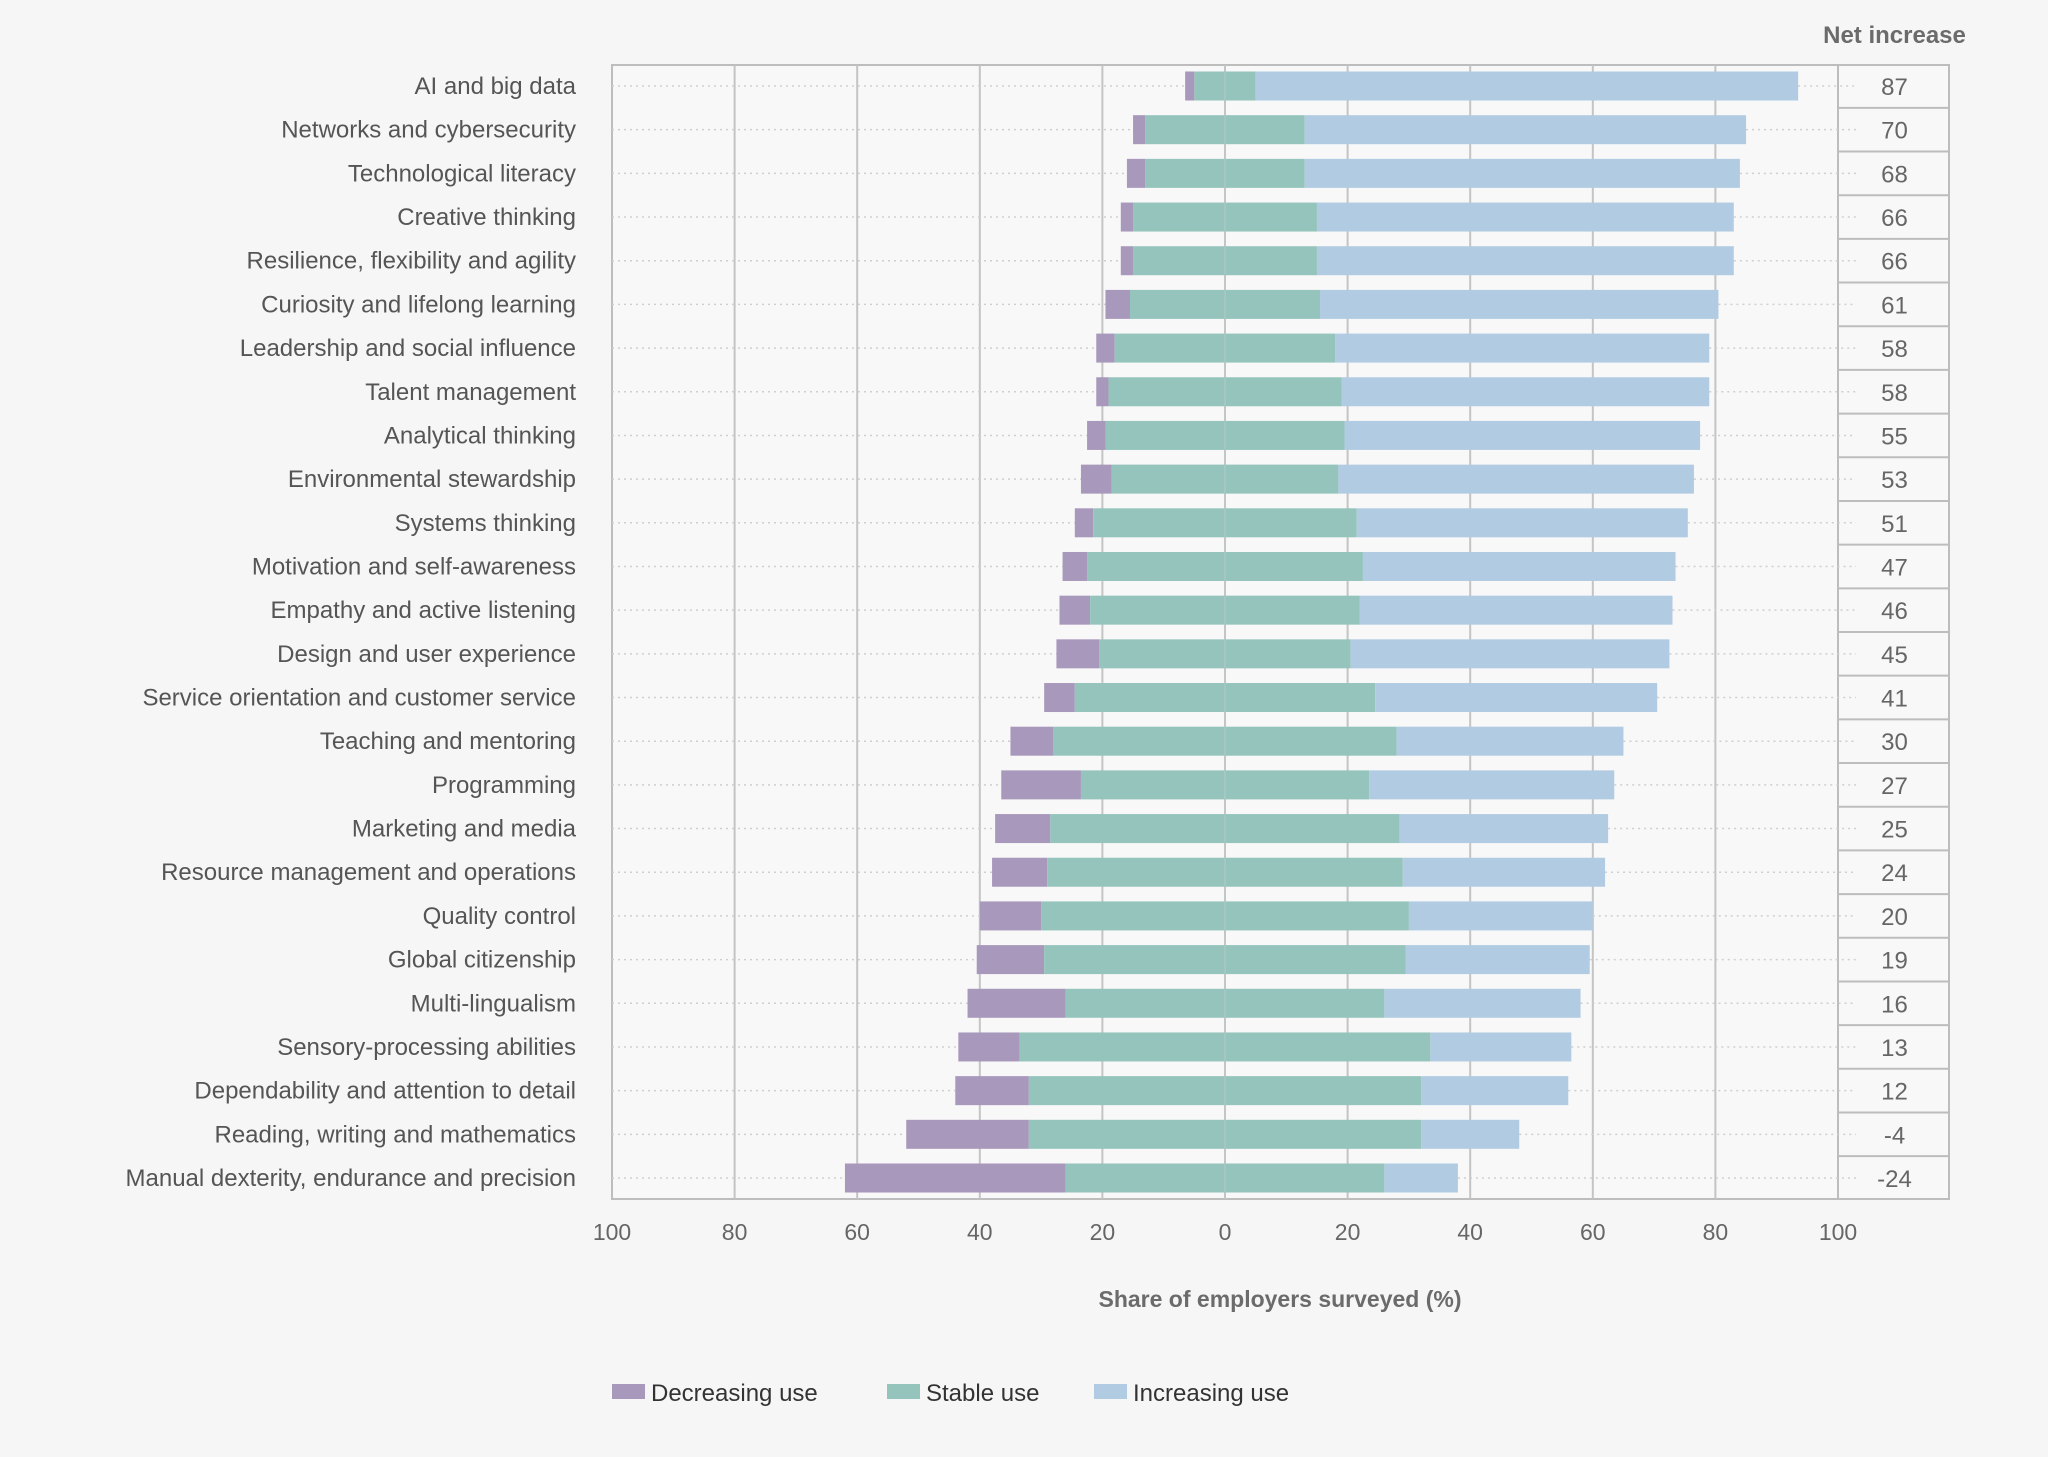 The image size is (2048, 1457). Describe the element at coordinates (1894, 35) in the screenshot. I see `net-increase-header: Net increase` at that location.